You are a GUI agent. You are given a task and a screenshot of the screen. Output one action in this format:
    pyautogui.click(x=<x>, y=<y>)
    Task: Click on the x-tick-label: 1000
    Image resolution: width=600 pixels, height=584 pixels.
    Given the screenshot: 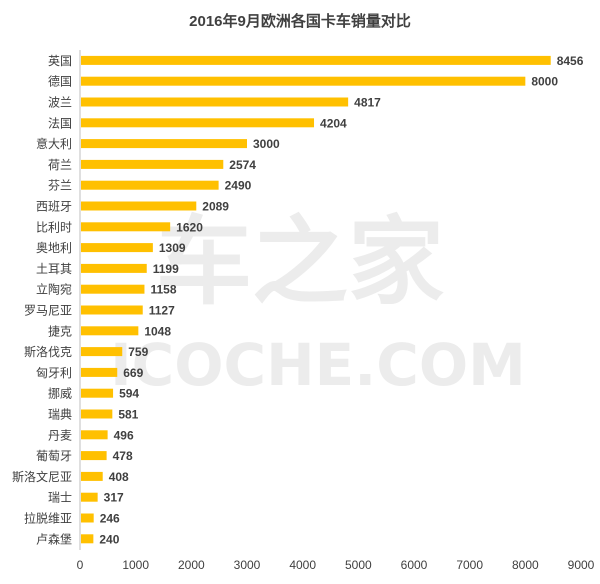 What is the action you would take?
    pyautogui.click(x=135, y=565)
    